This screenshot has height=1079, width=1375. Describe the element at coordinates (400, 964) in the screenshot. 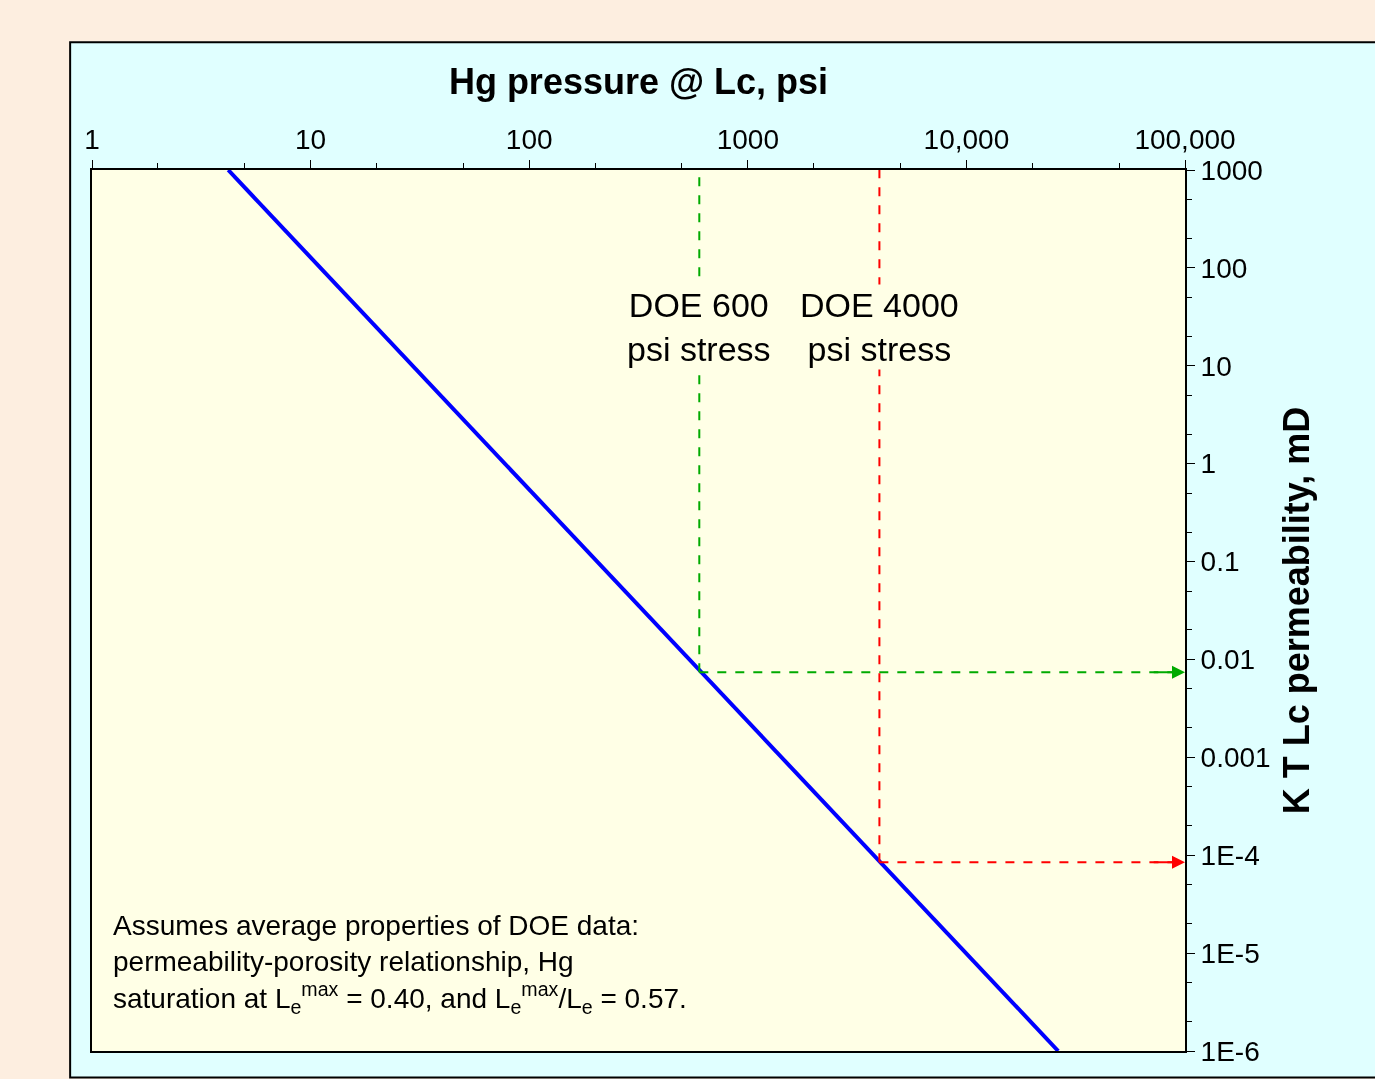

I see `text: Assumes average properties of DOE data: permeability-porosity relationship, Hg saturation at L$_{e}$$^{max}$ = 0.40, and L$_{e}$$^{max}$/L$_{e}$ = 0.57.` at that location.